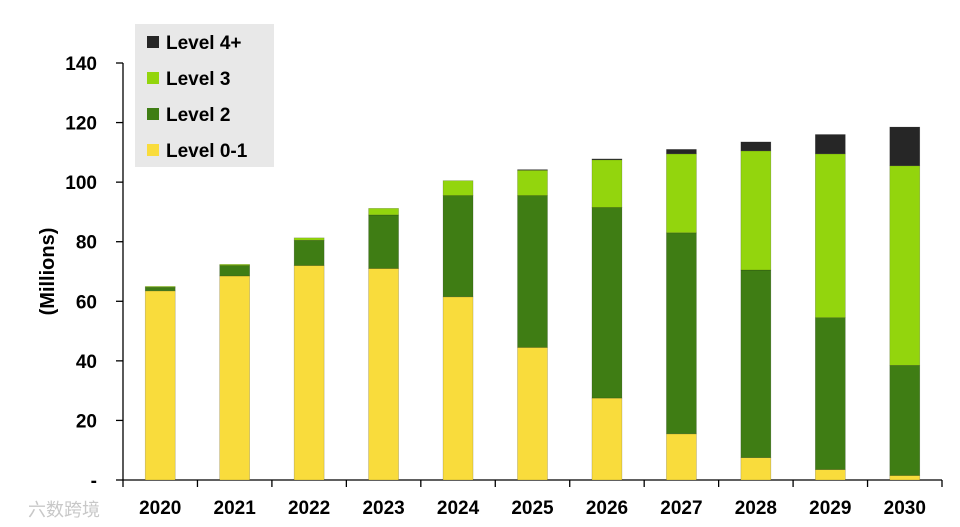 The image size is (960, 527). Describe the element at coordinates (207, 151) in the screenshot. I see `legend-label: Level 0-1` at that location.